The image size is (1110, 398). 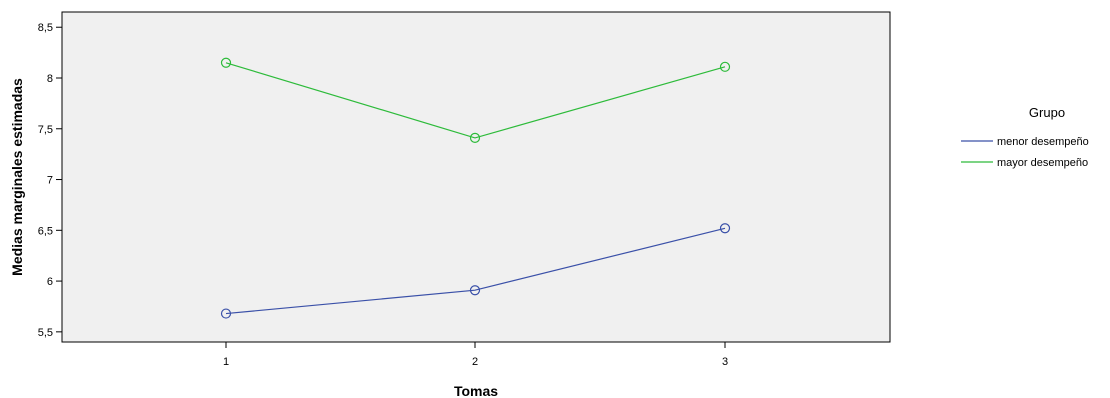 I want to click on legend: Grupo menor desempeño mayor desempeño, so click(x=1025, y=137).